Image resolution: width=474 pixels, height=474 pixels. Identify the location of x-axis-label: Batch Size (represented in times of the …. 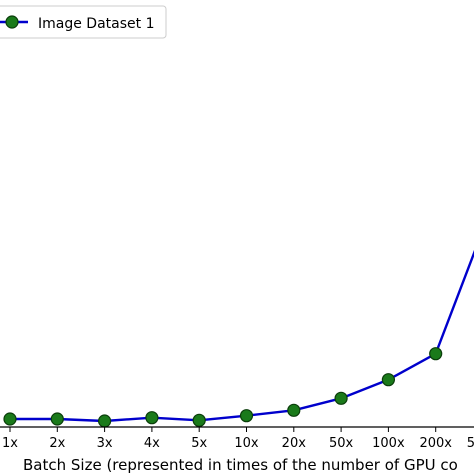
(240, 465).